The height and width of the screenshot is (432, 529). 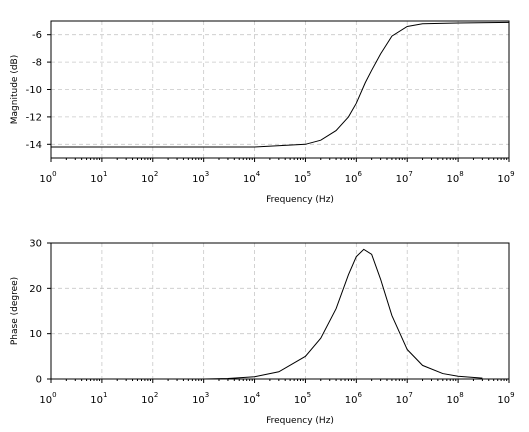 I want to click on y-tick-label: 0, so click(x=39, y=380).